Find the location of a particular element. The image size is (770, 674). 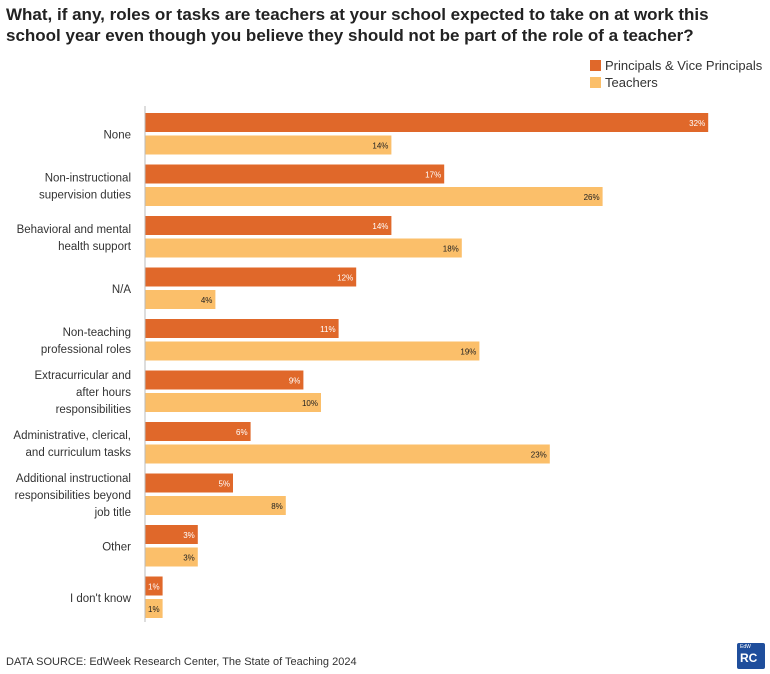

data-label-principals-4: 11% is located at coordinates (327, 329).